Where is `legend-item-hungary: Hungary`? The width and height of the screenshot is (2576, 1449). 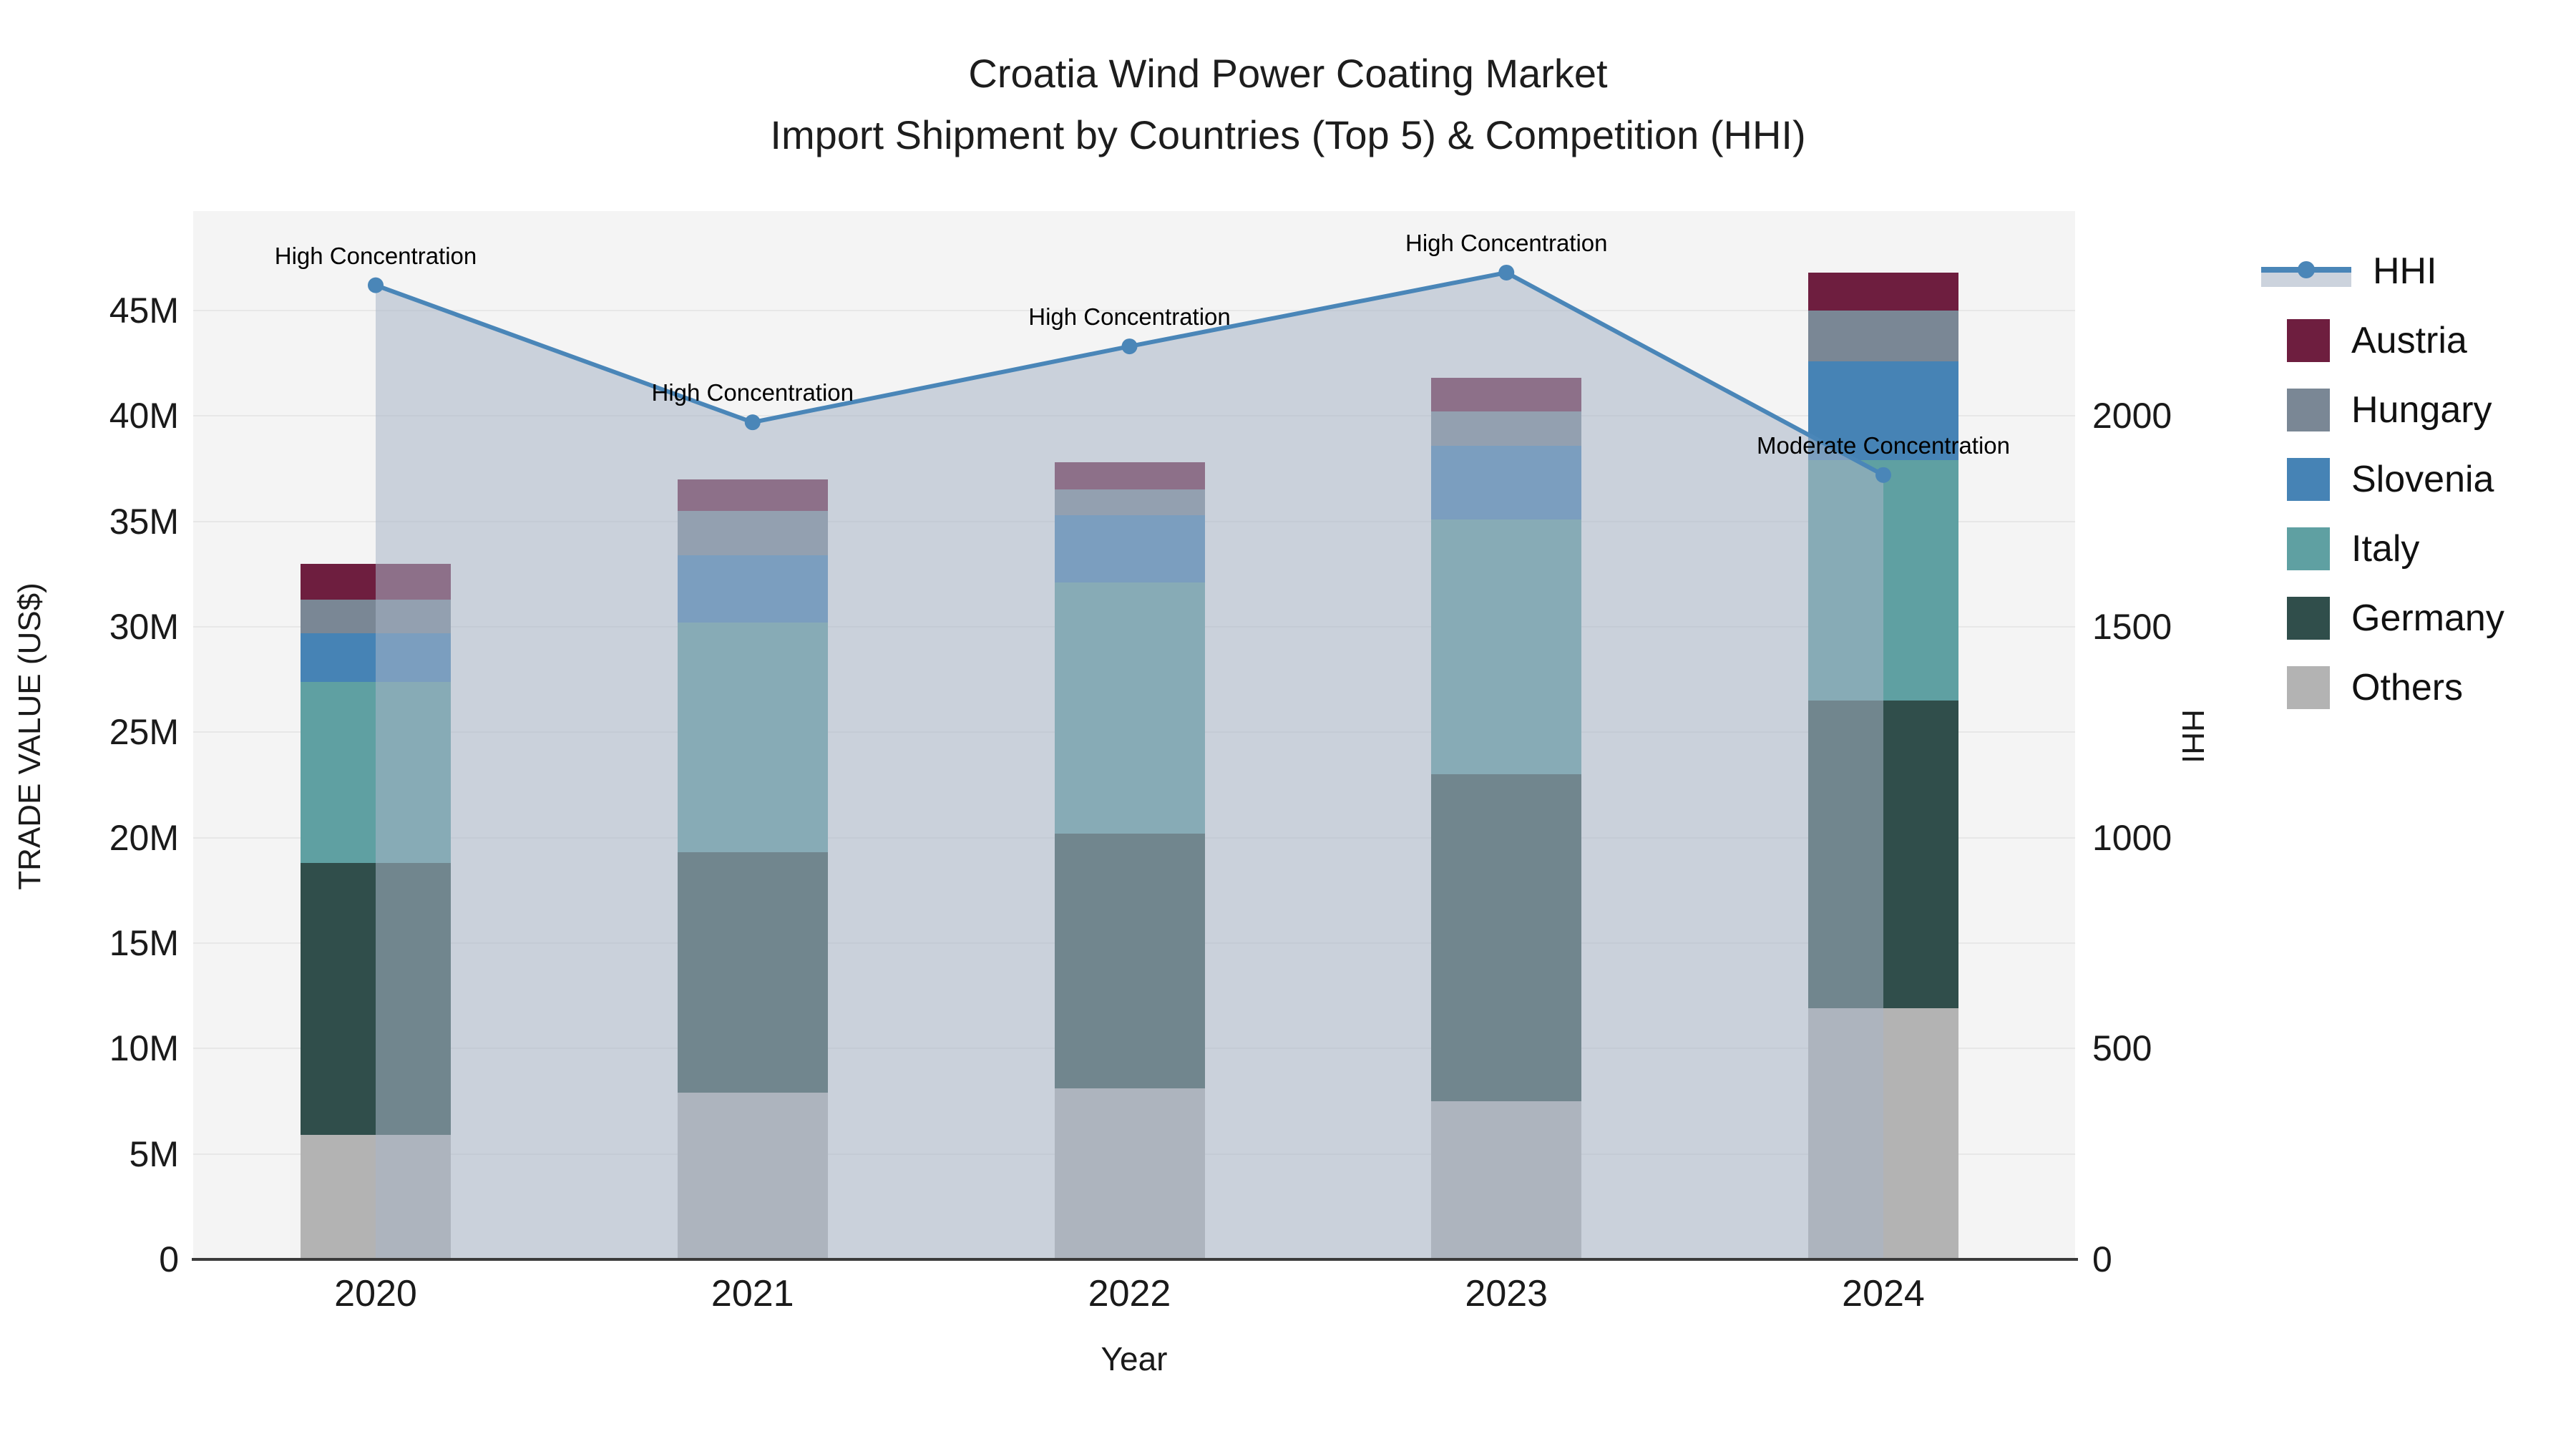 legend-item-hungary: Hungary is located at coordinates (2415, 409).